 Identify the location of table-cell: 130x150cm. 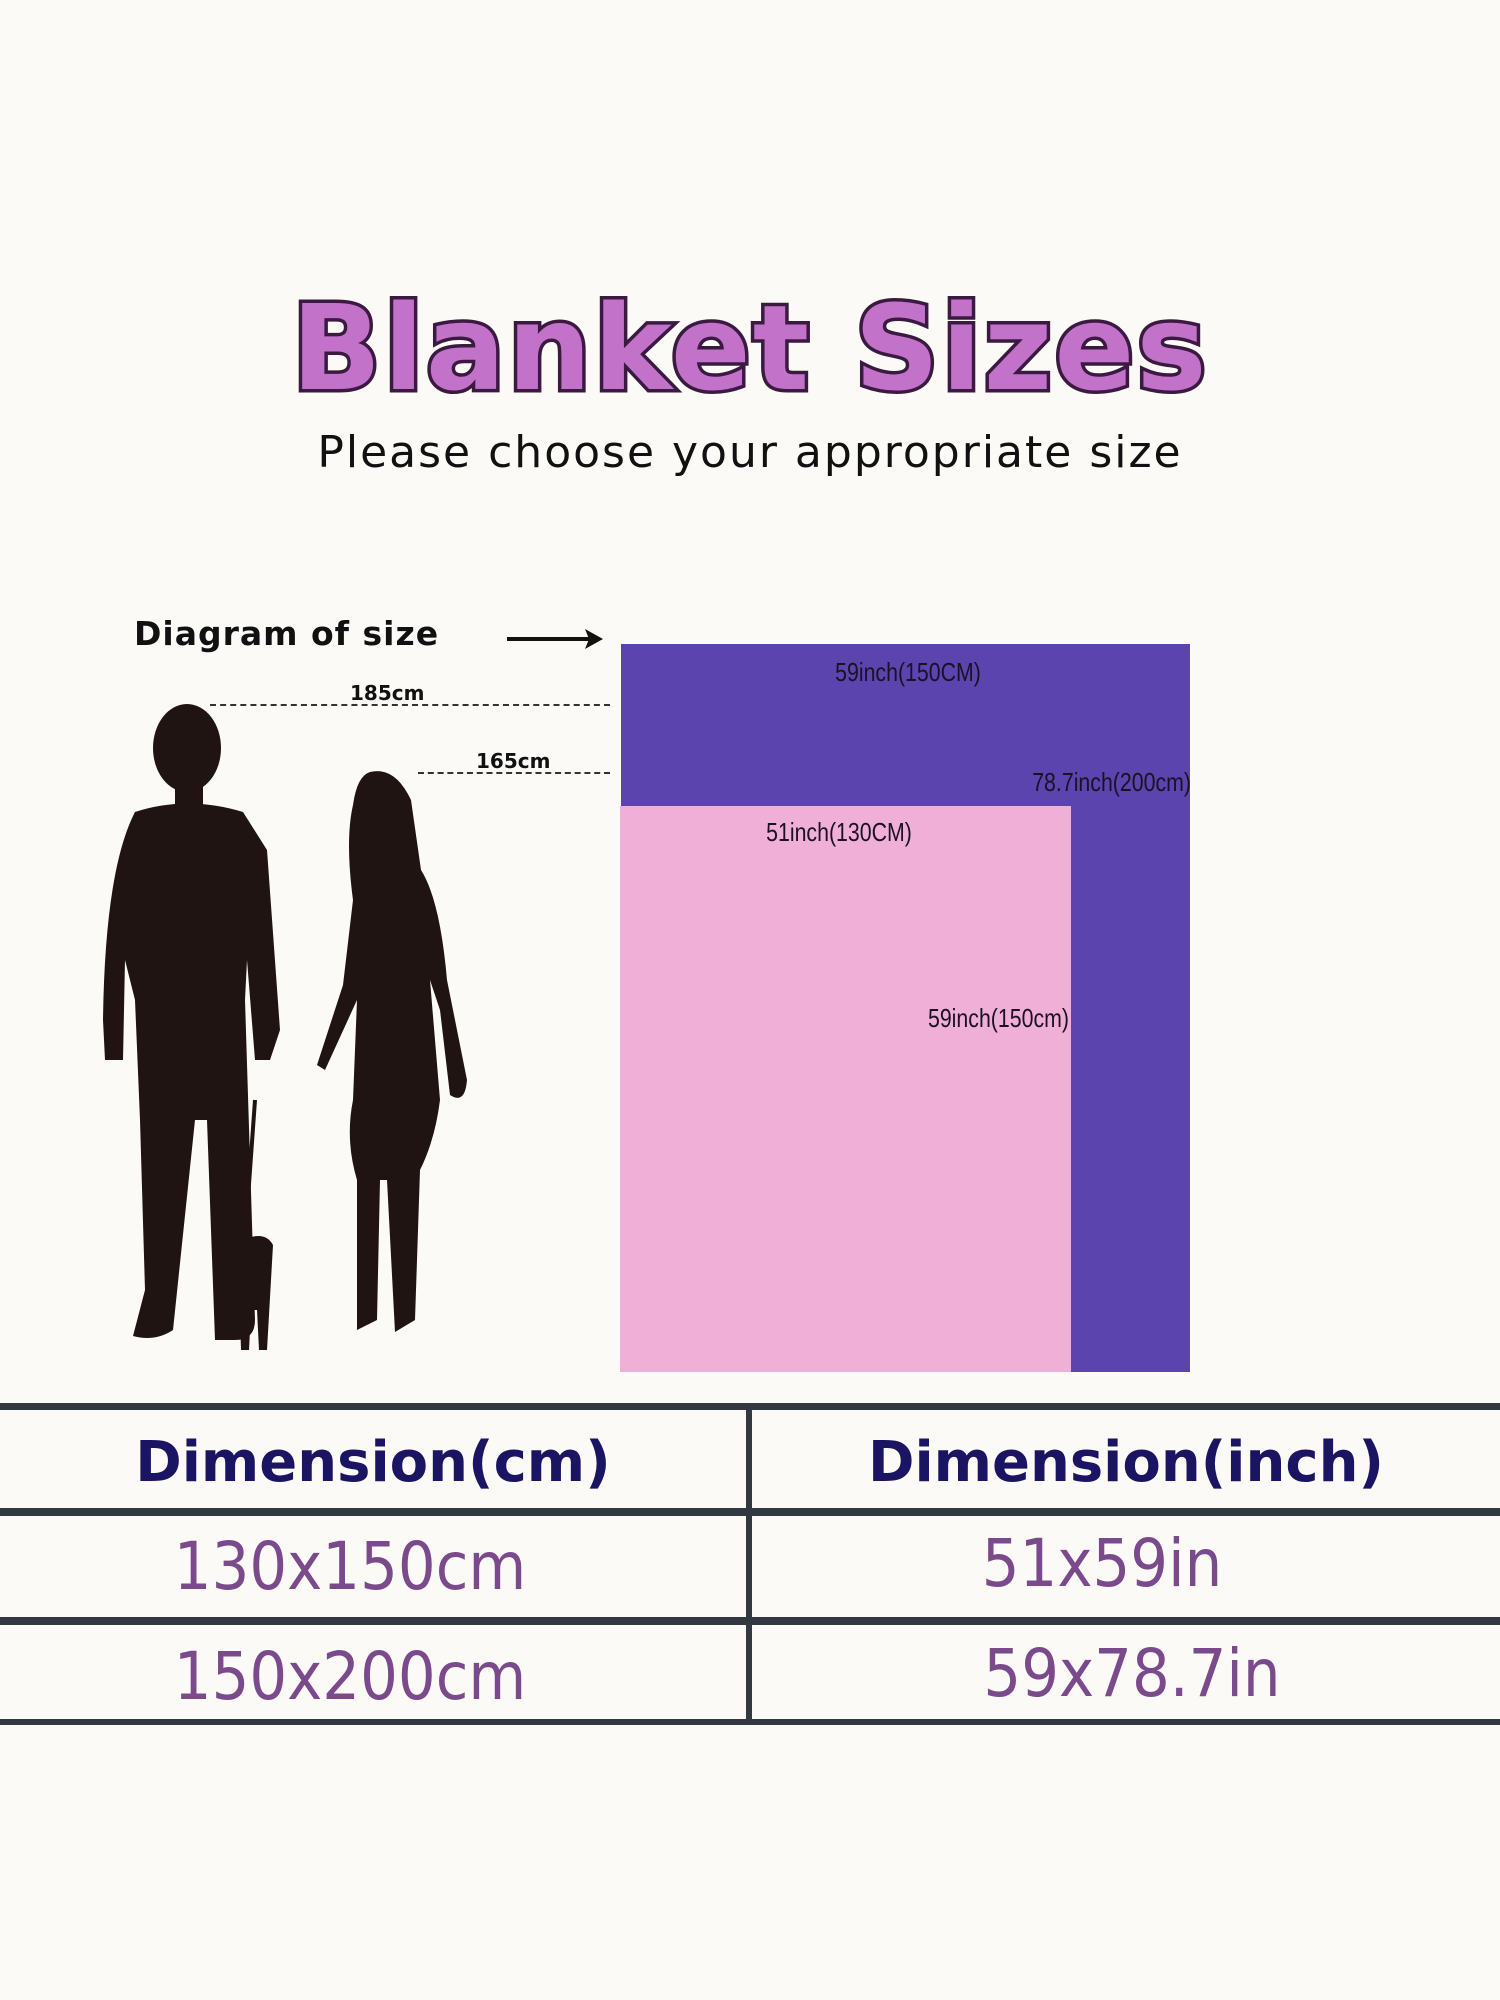
(350, 1566).